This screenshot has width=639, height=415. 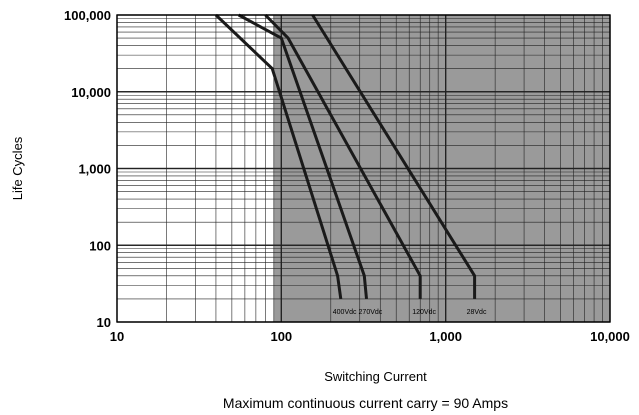 What do you see at coordinates (424, 312) in the screenshot?
I see `series-label: 120Vdc` at bounding box center [424, 312].